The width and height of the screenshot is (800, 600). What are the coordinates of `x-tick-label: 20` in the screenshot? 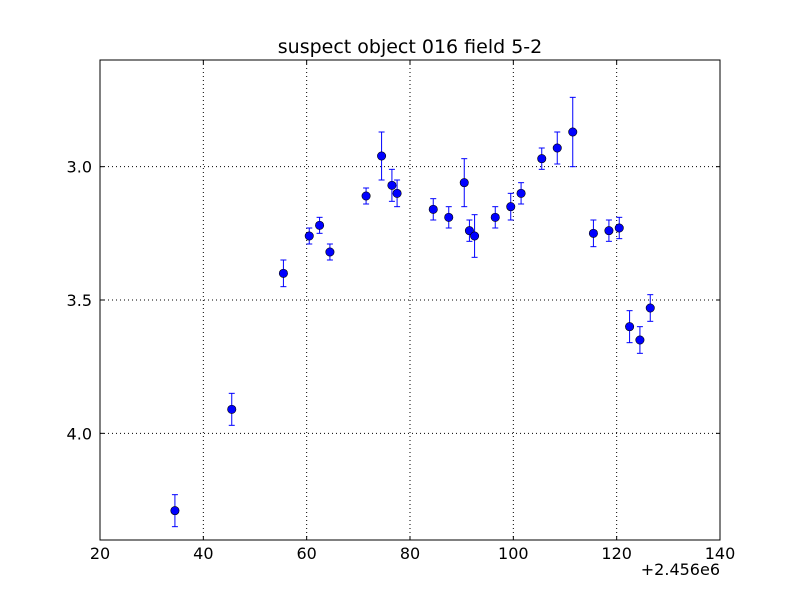 It's located at (100, 553).